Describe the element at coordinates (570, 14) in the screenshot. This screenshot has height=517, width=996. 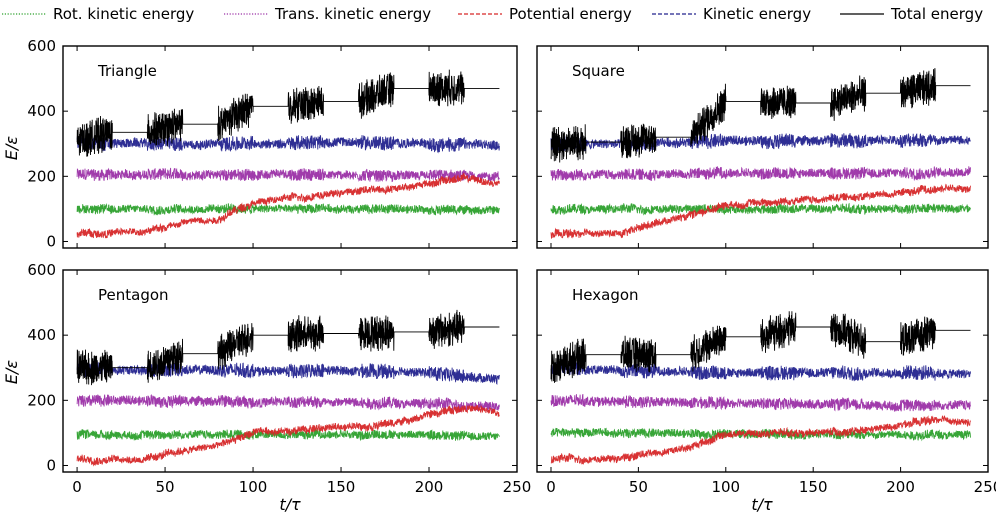
I see `legend-label: Potential energy` at that location.